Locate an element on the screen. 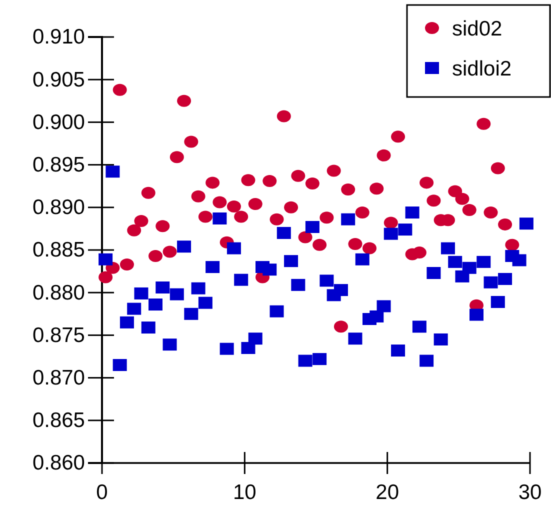  y-tick-label: 0.885 is located at coordinates (58, 250).